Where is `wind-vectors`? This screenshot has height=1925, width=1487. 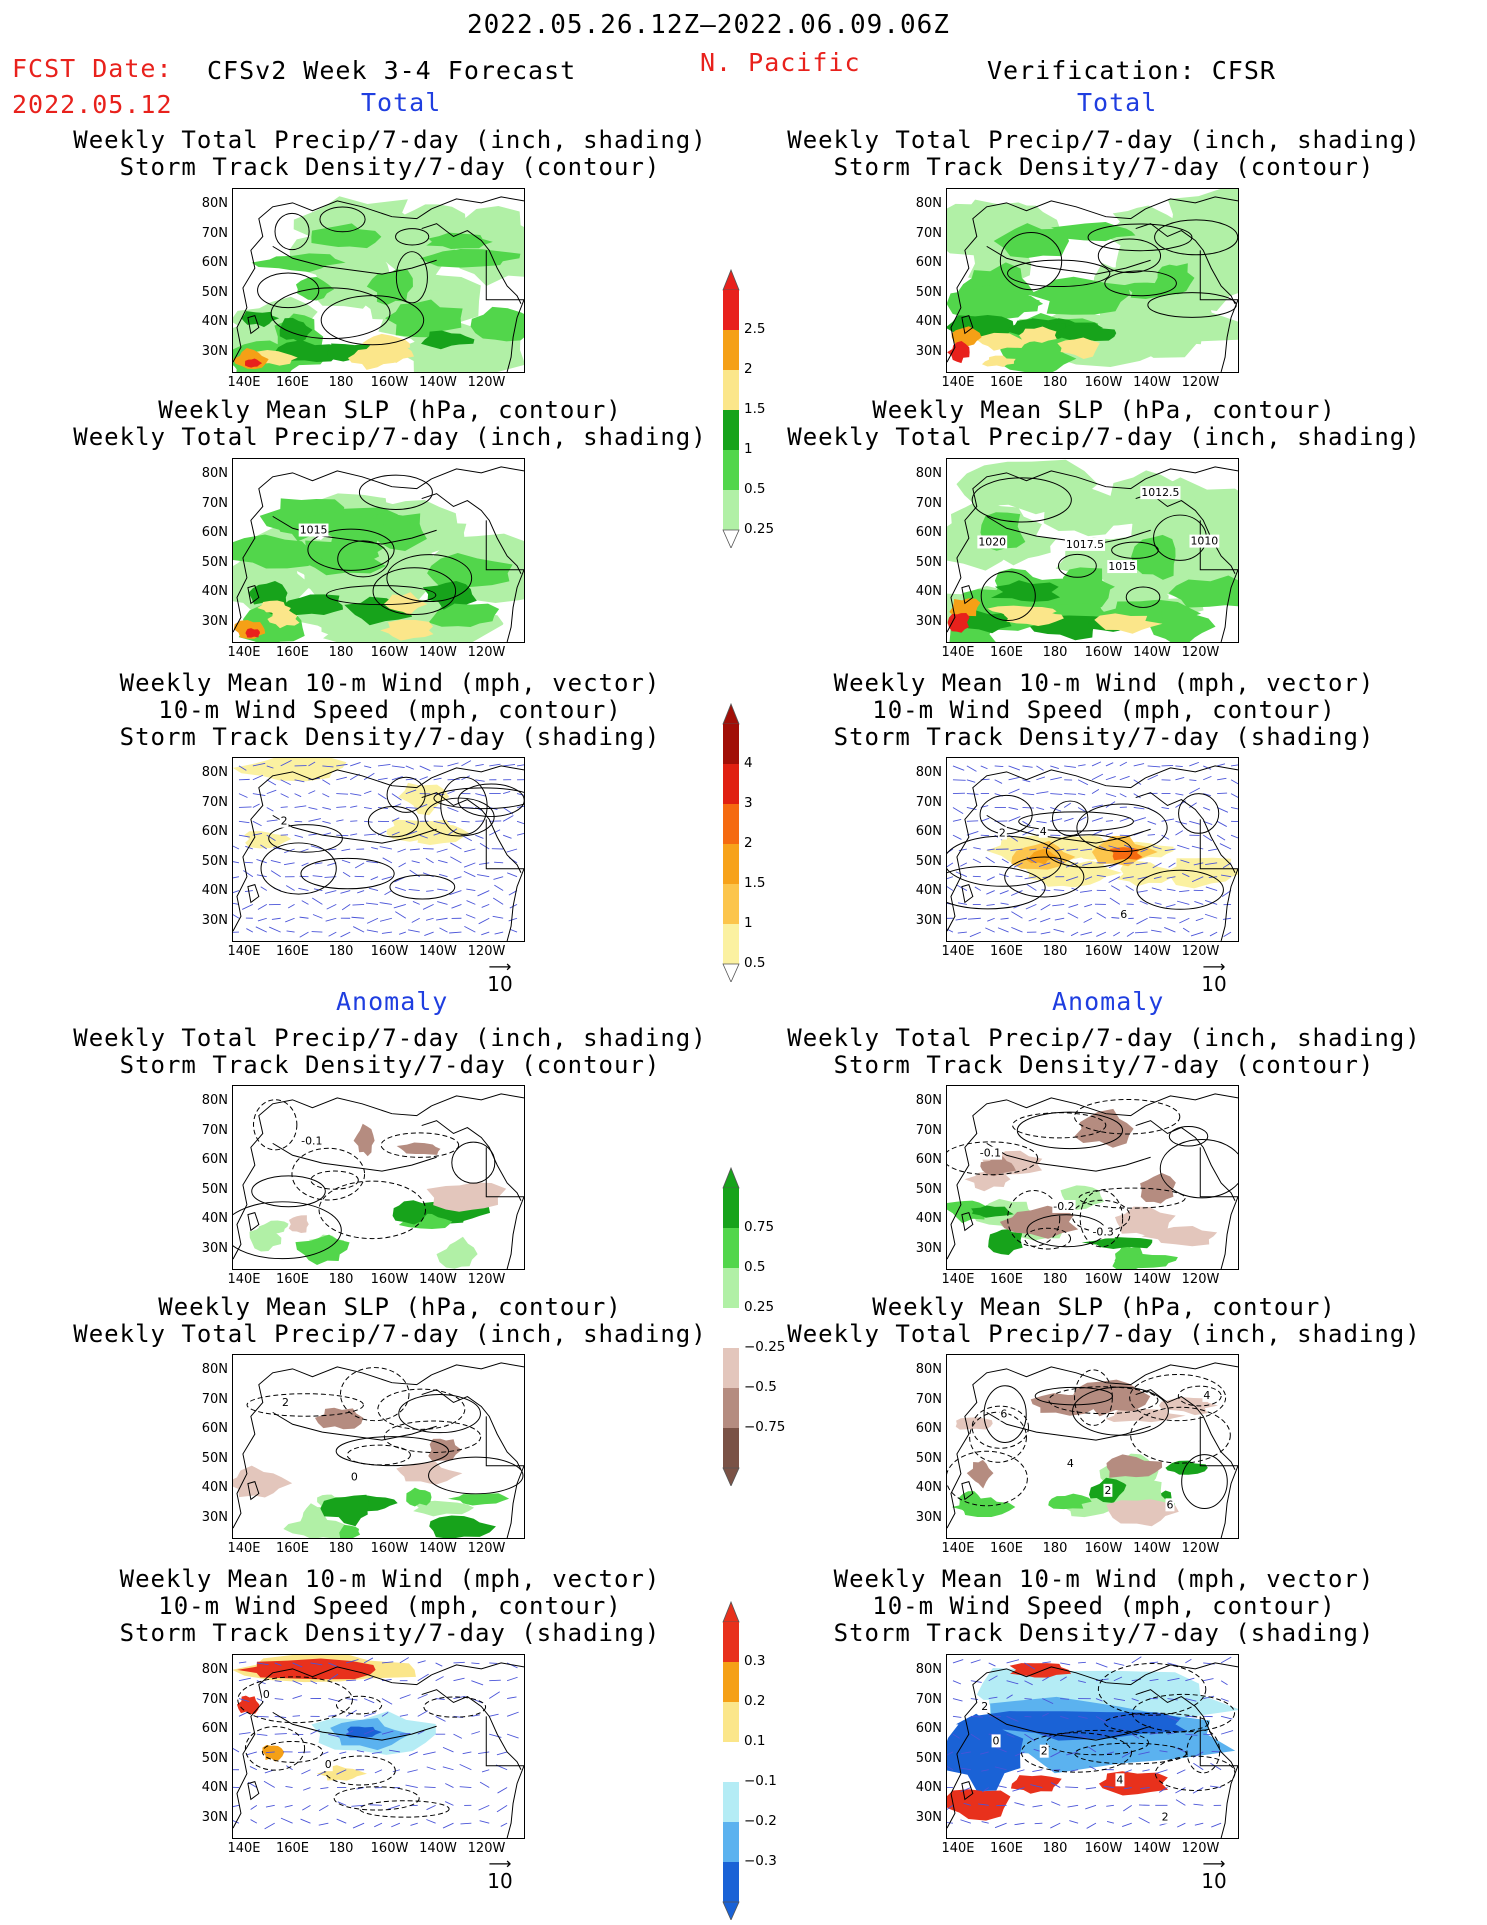 wind-vectors is located at coordinates (378, 848).